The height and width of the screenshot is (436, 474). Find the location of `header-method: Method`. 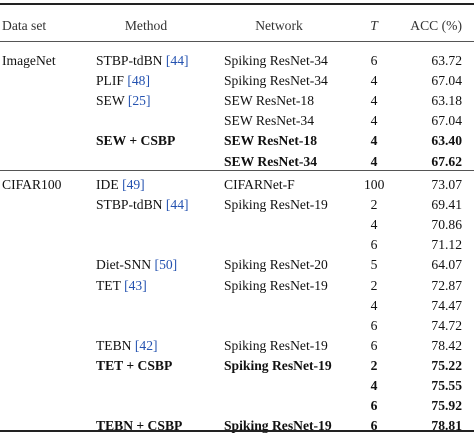

header-method: Method is located at coordinates (146, 25).